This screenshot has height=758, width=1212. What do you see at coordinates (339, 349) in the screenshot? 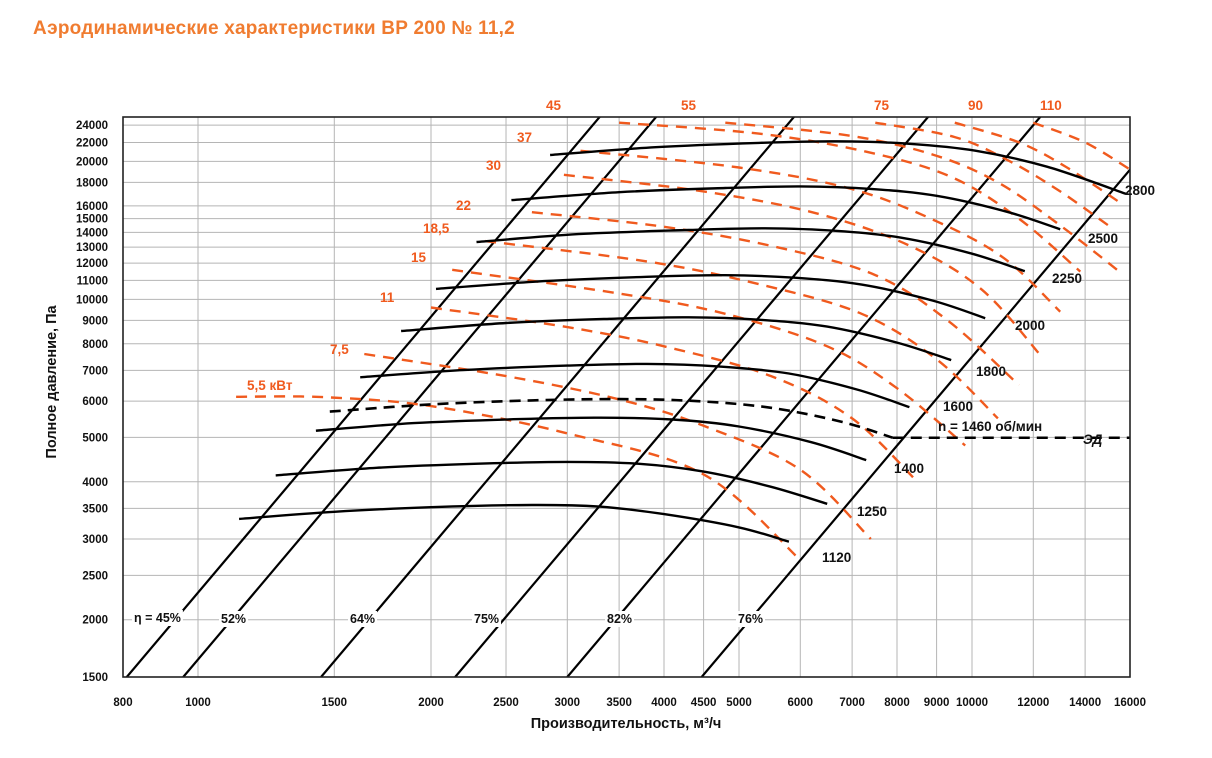
I see `power-label: 7,5` at bounding box center [339, 349].